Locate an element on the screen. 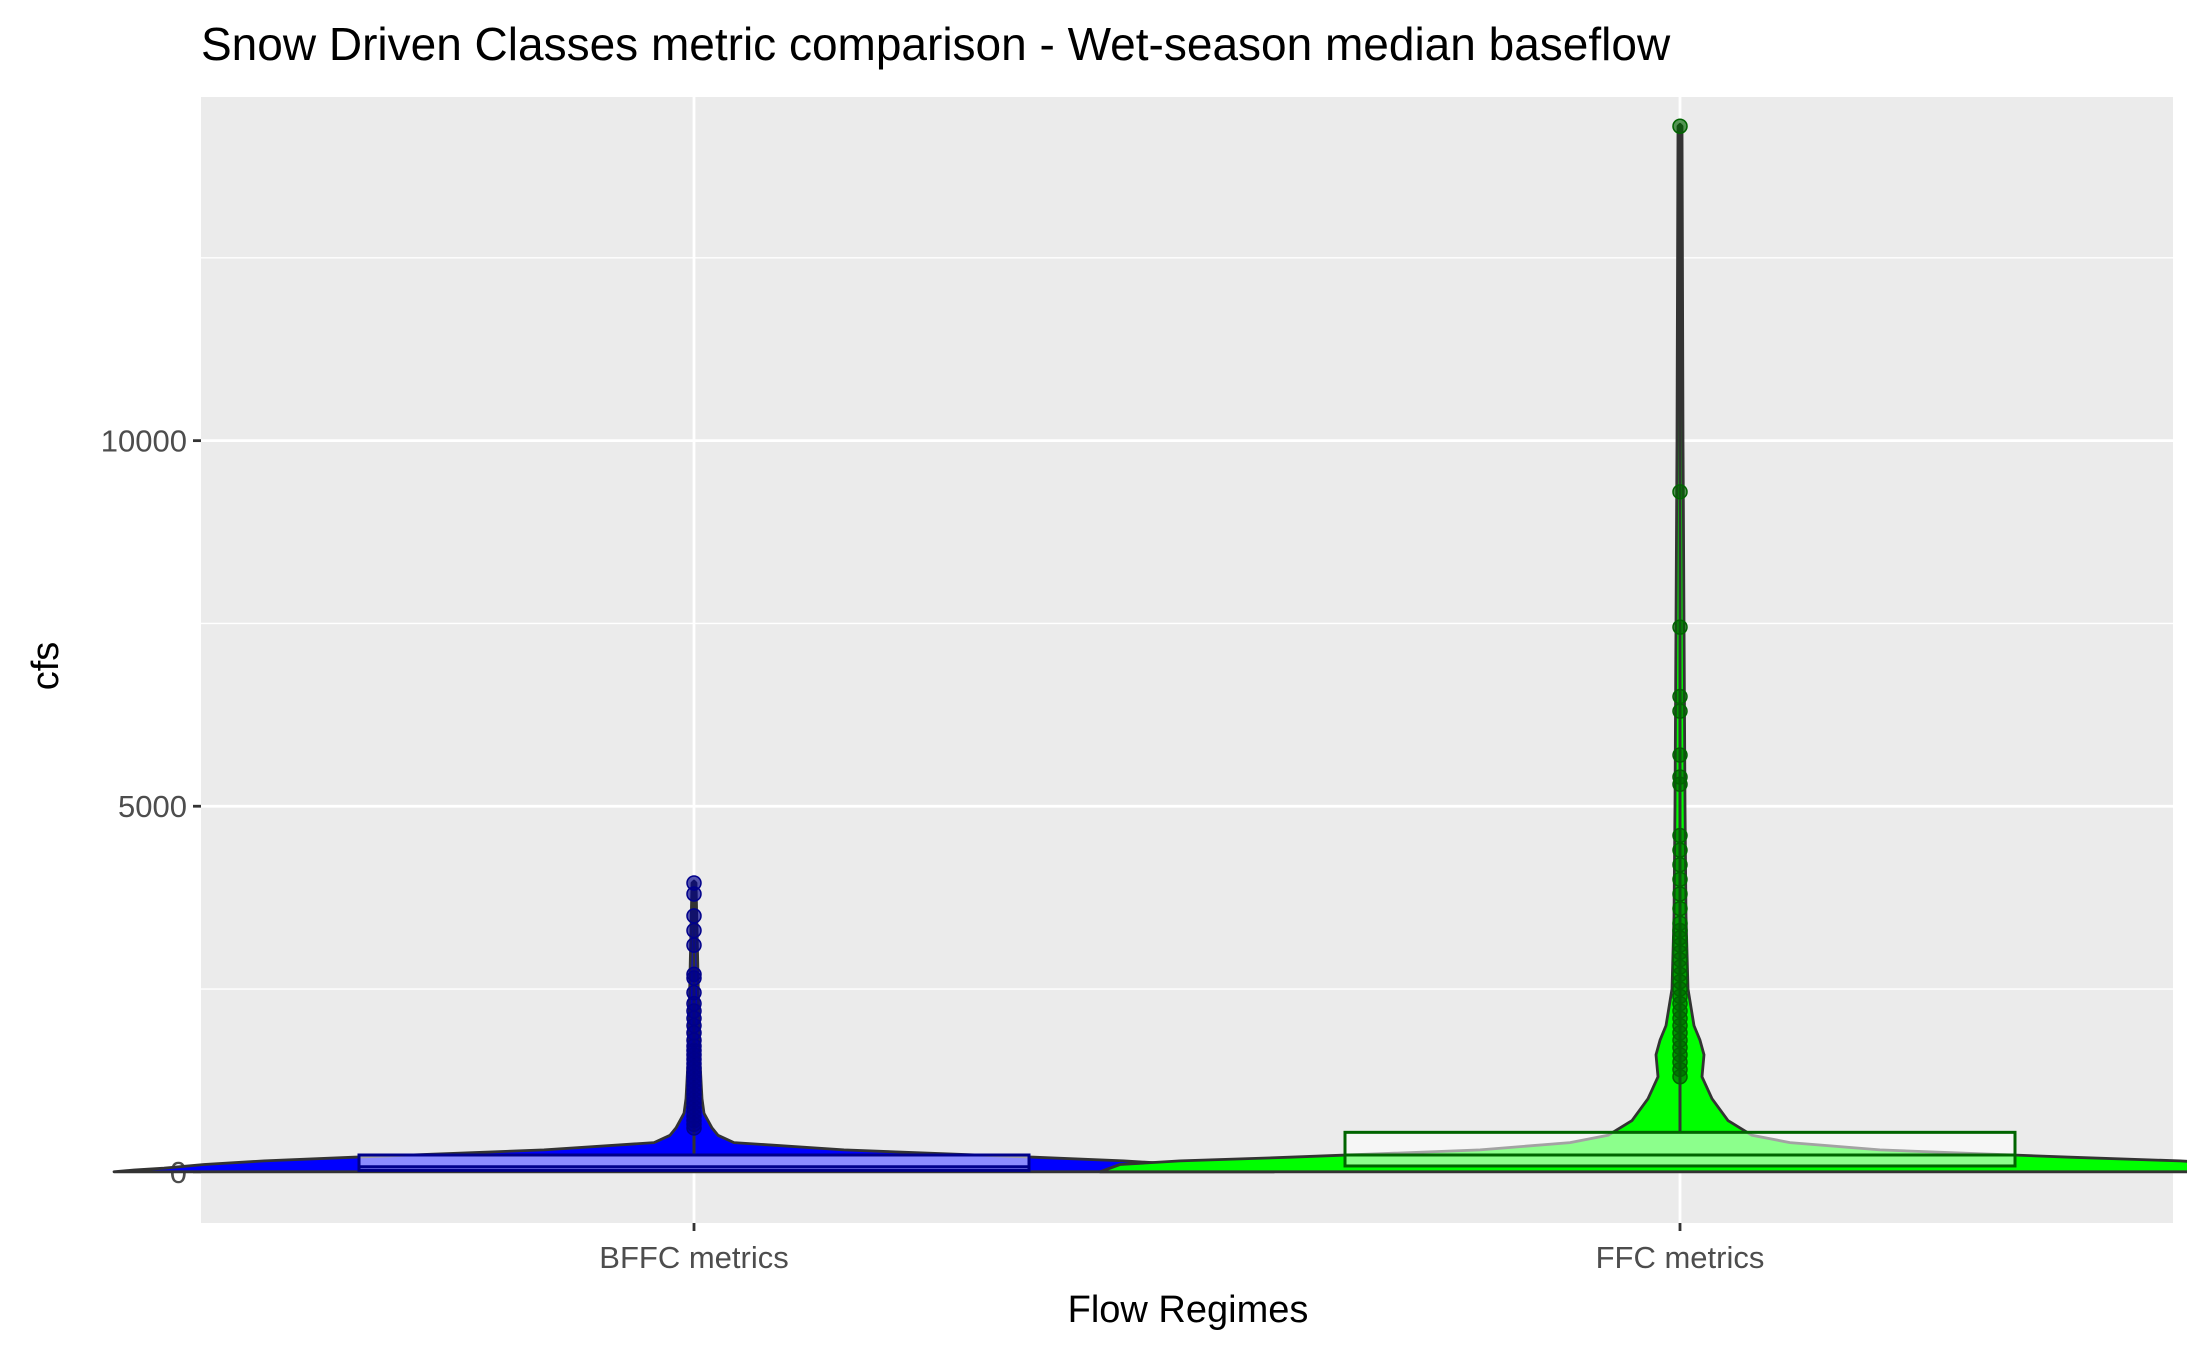 Image resolution: width=2187 pixels, height=1351 pixels. y-axis-title: cfs is located at coordinates (46, 666).